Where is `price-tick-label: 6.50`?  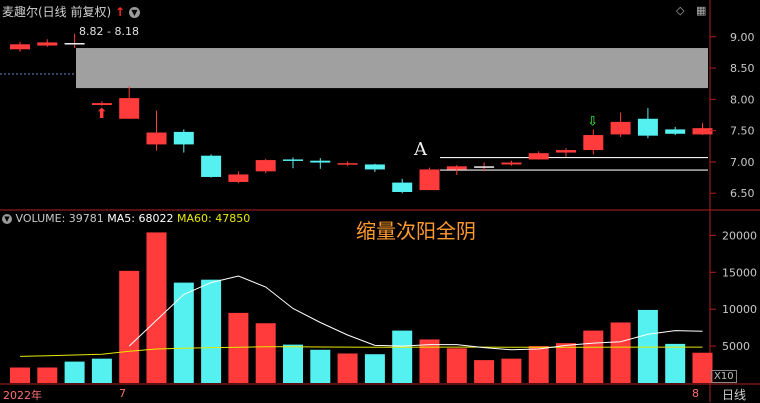 price-tick-label: 6.50 is located at coordinates (742, 193).